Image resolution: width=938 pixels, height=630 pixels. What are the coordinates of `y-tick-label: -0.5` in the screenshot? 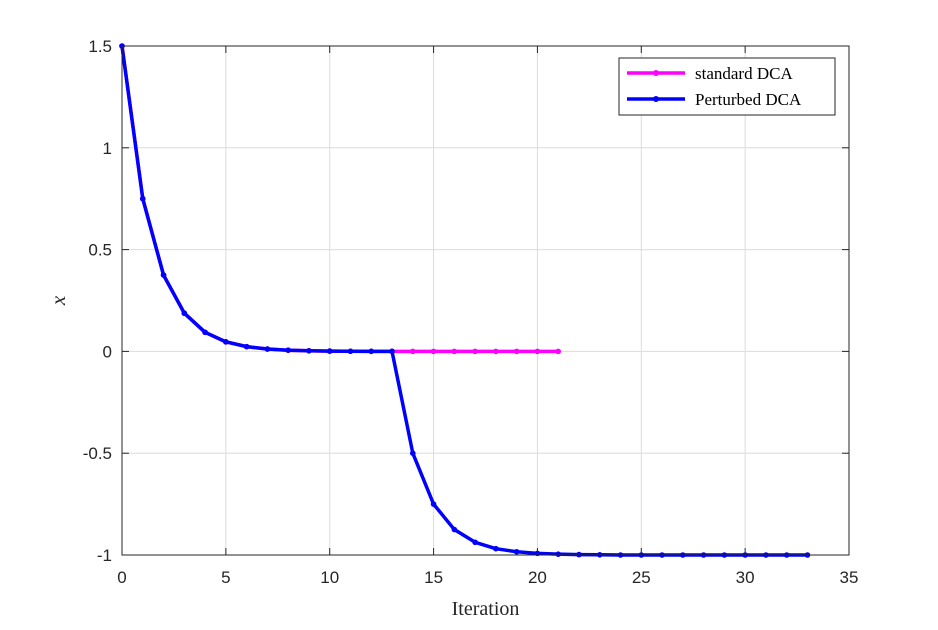 It's located at (97, 453).